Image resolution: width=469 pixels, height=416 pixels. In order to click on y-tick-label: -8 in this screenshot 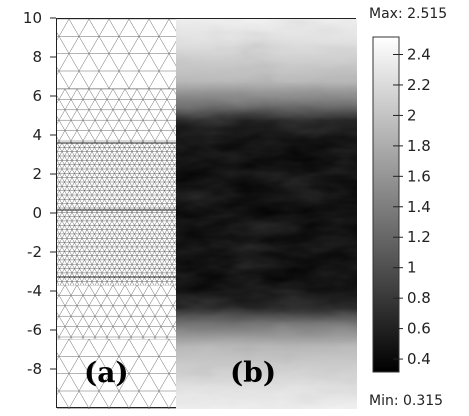, I will do `click(34, 369)`.